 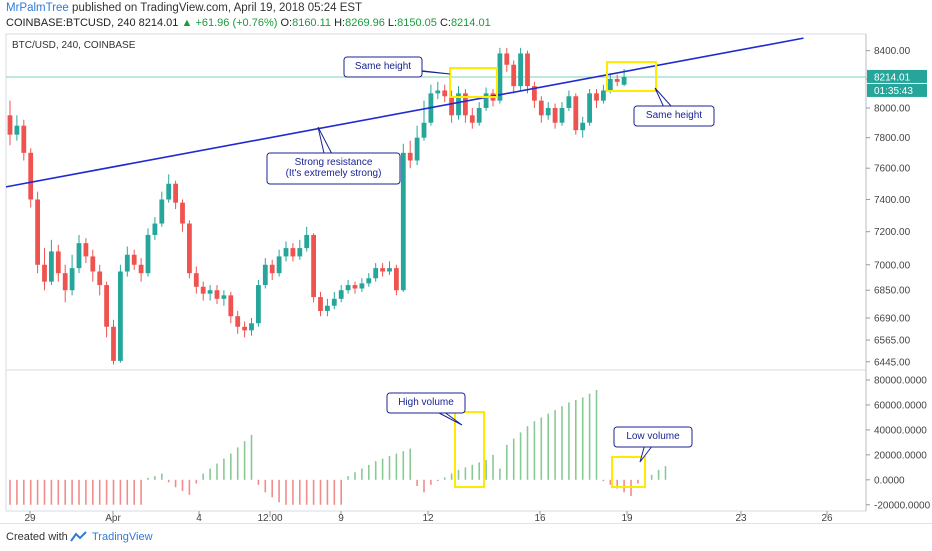 What do you see at coordinates (334, 173) in the screenshot?
I see `callout-text: (It's extremely strong)` at bounding box center [334, 173].